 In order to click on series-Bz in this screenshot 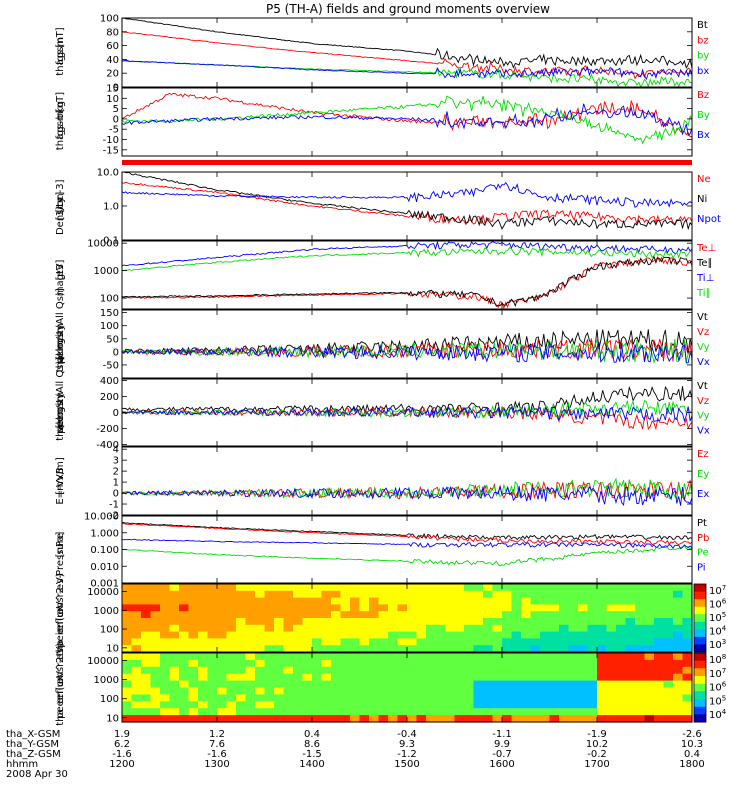, I will do `click(407, 115)`.